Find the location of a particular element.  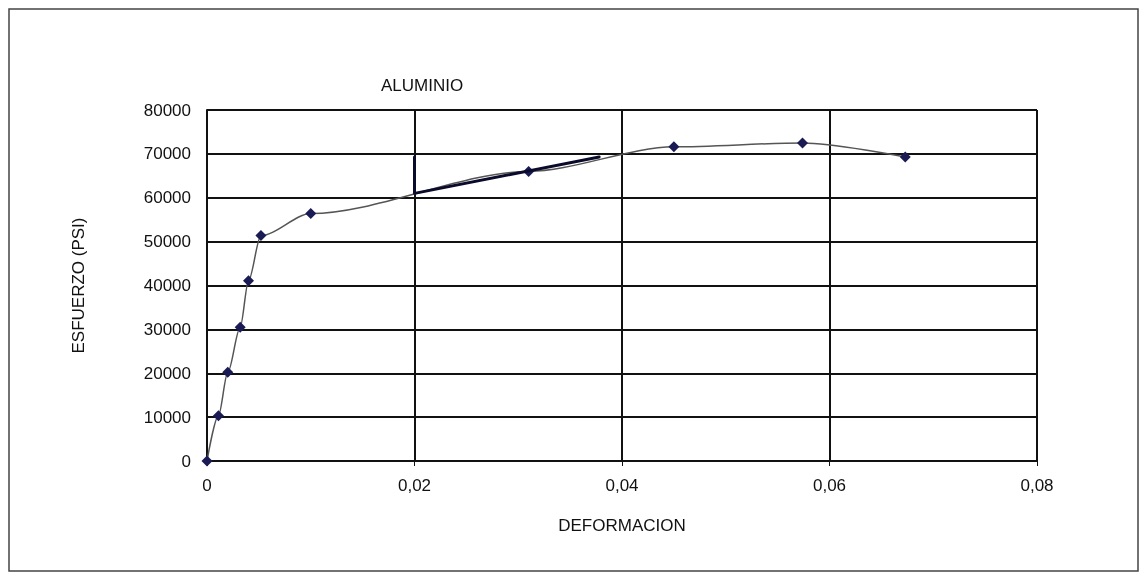

x-axis-title: DEFORMACION is located at coordinates (622, 525).